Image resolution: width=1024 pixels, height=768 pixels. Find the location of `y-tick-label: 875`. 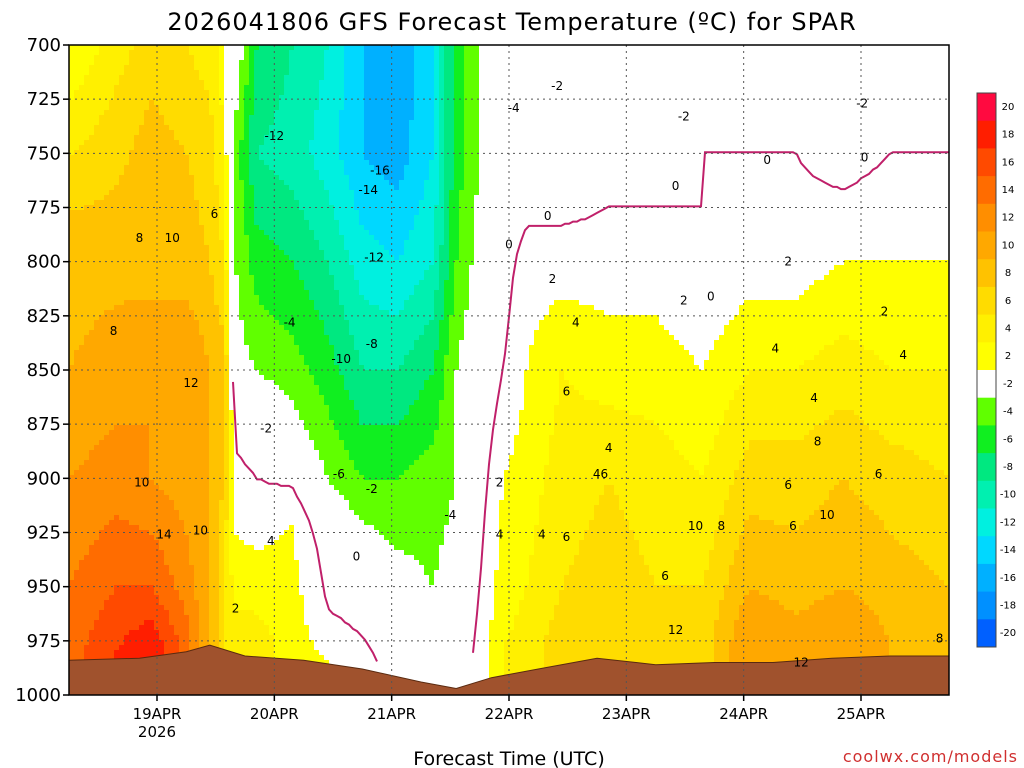

y-tick-label: 875 is located at coordinates (44, 424).